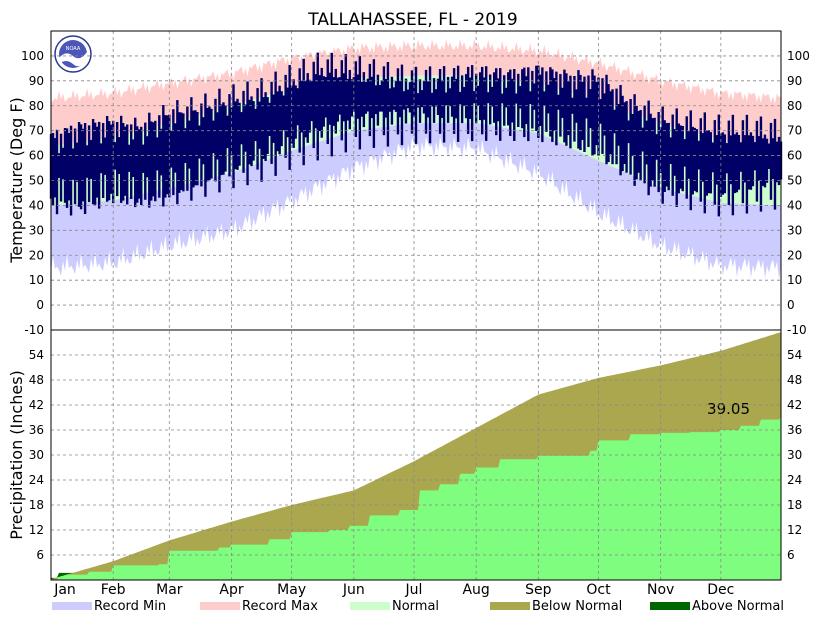  Describe the element at coordinates (794, 455) in the screenshot. I see `precip-tick-right: 30` at that location.